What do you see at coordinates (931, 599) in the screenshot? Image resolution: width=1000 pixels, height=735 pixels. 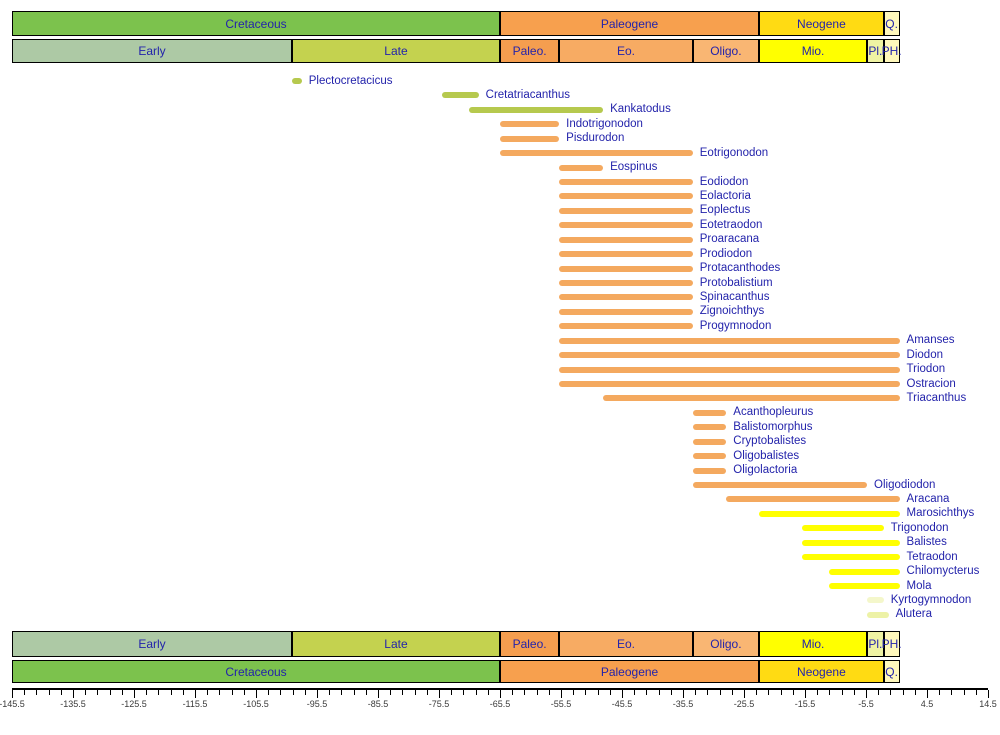 I see `taxon-label-kyrtogymnodon: Kyrtogymnodon` at bounding box center [931, 599].